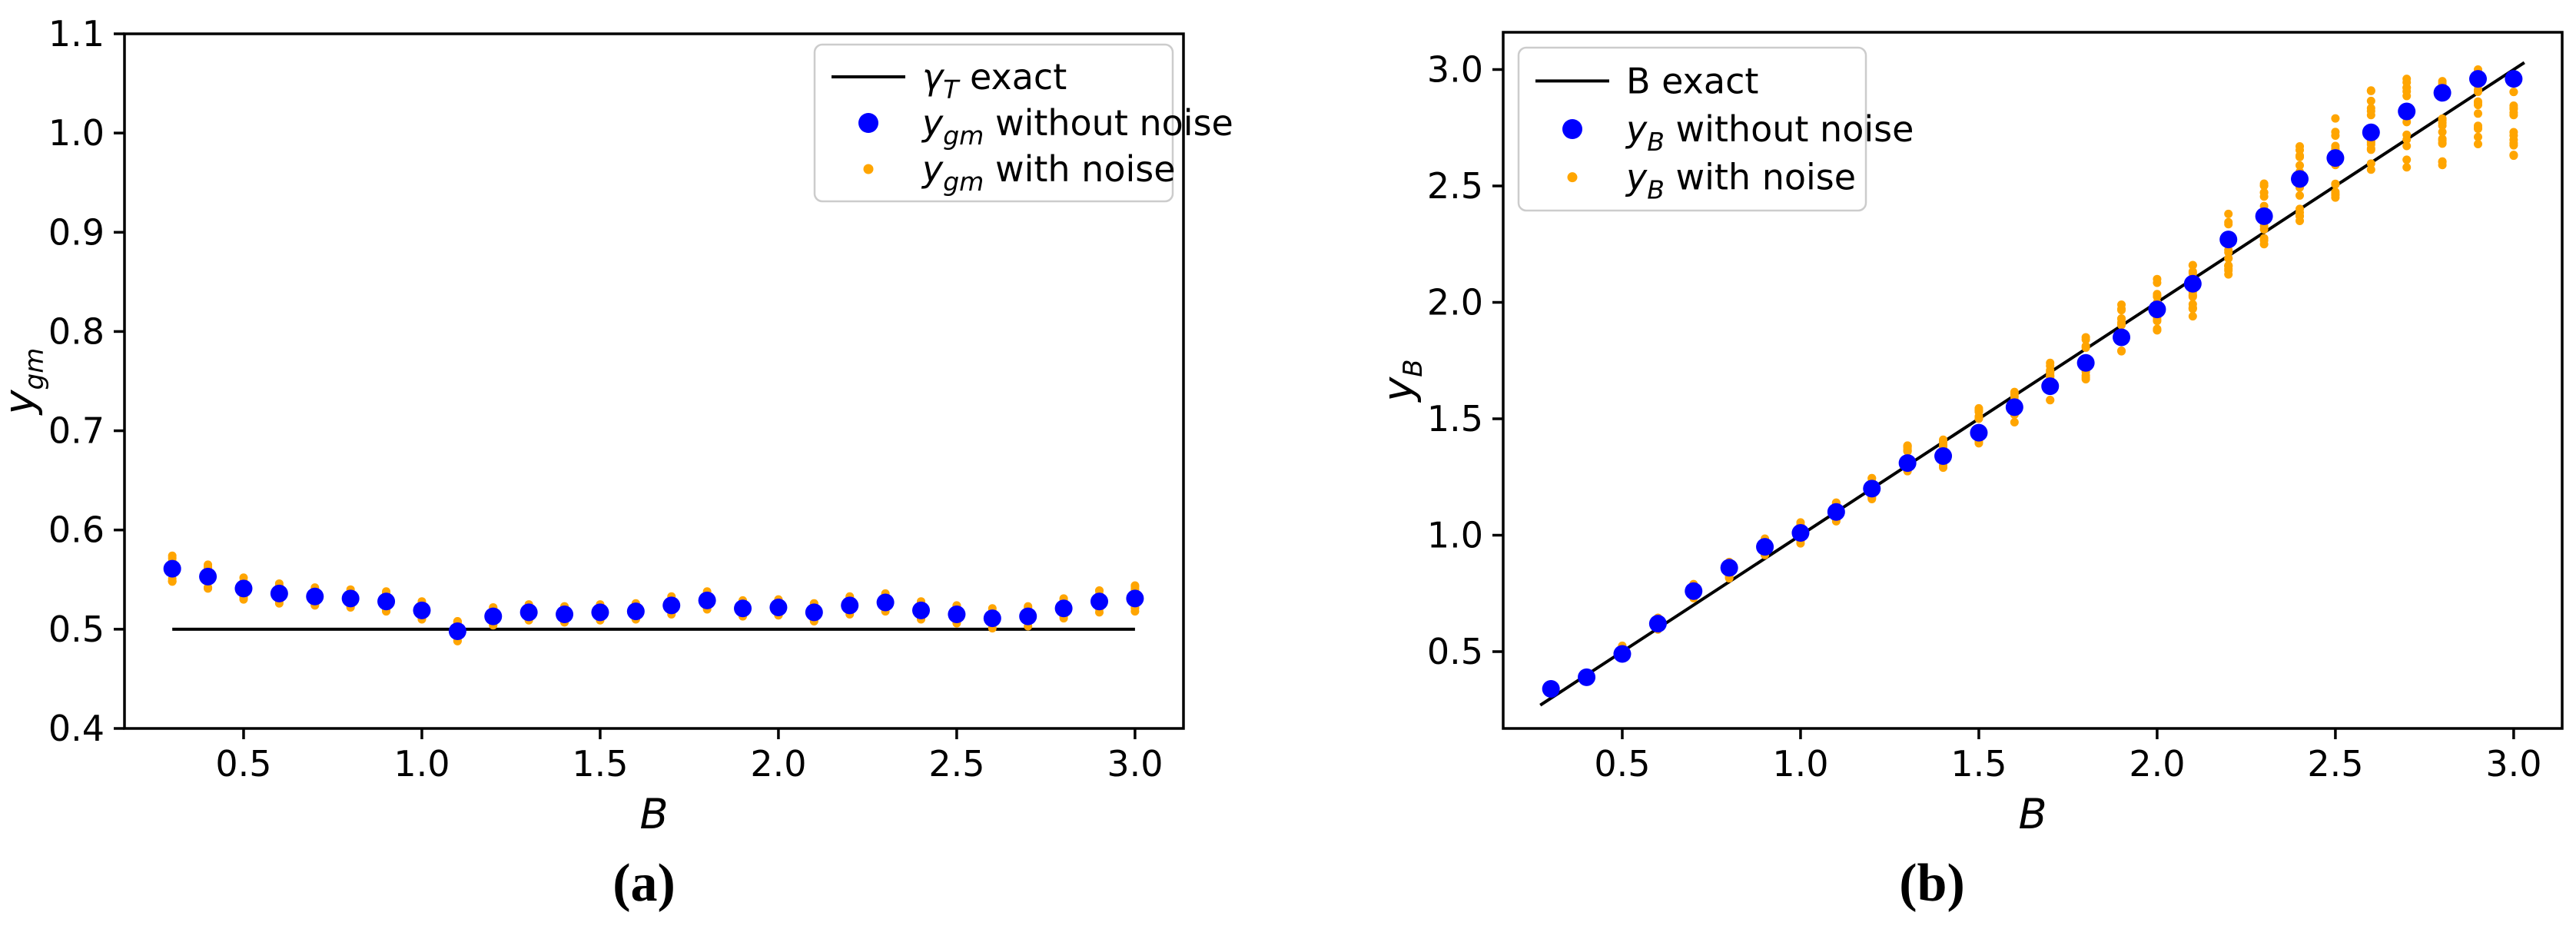 This screenshot has height=939, width=2576. Describe the element at coordinates (1401, 381) in the screenshot. I see `y-axis-label: yB` at that location.